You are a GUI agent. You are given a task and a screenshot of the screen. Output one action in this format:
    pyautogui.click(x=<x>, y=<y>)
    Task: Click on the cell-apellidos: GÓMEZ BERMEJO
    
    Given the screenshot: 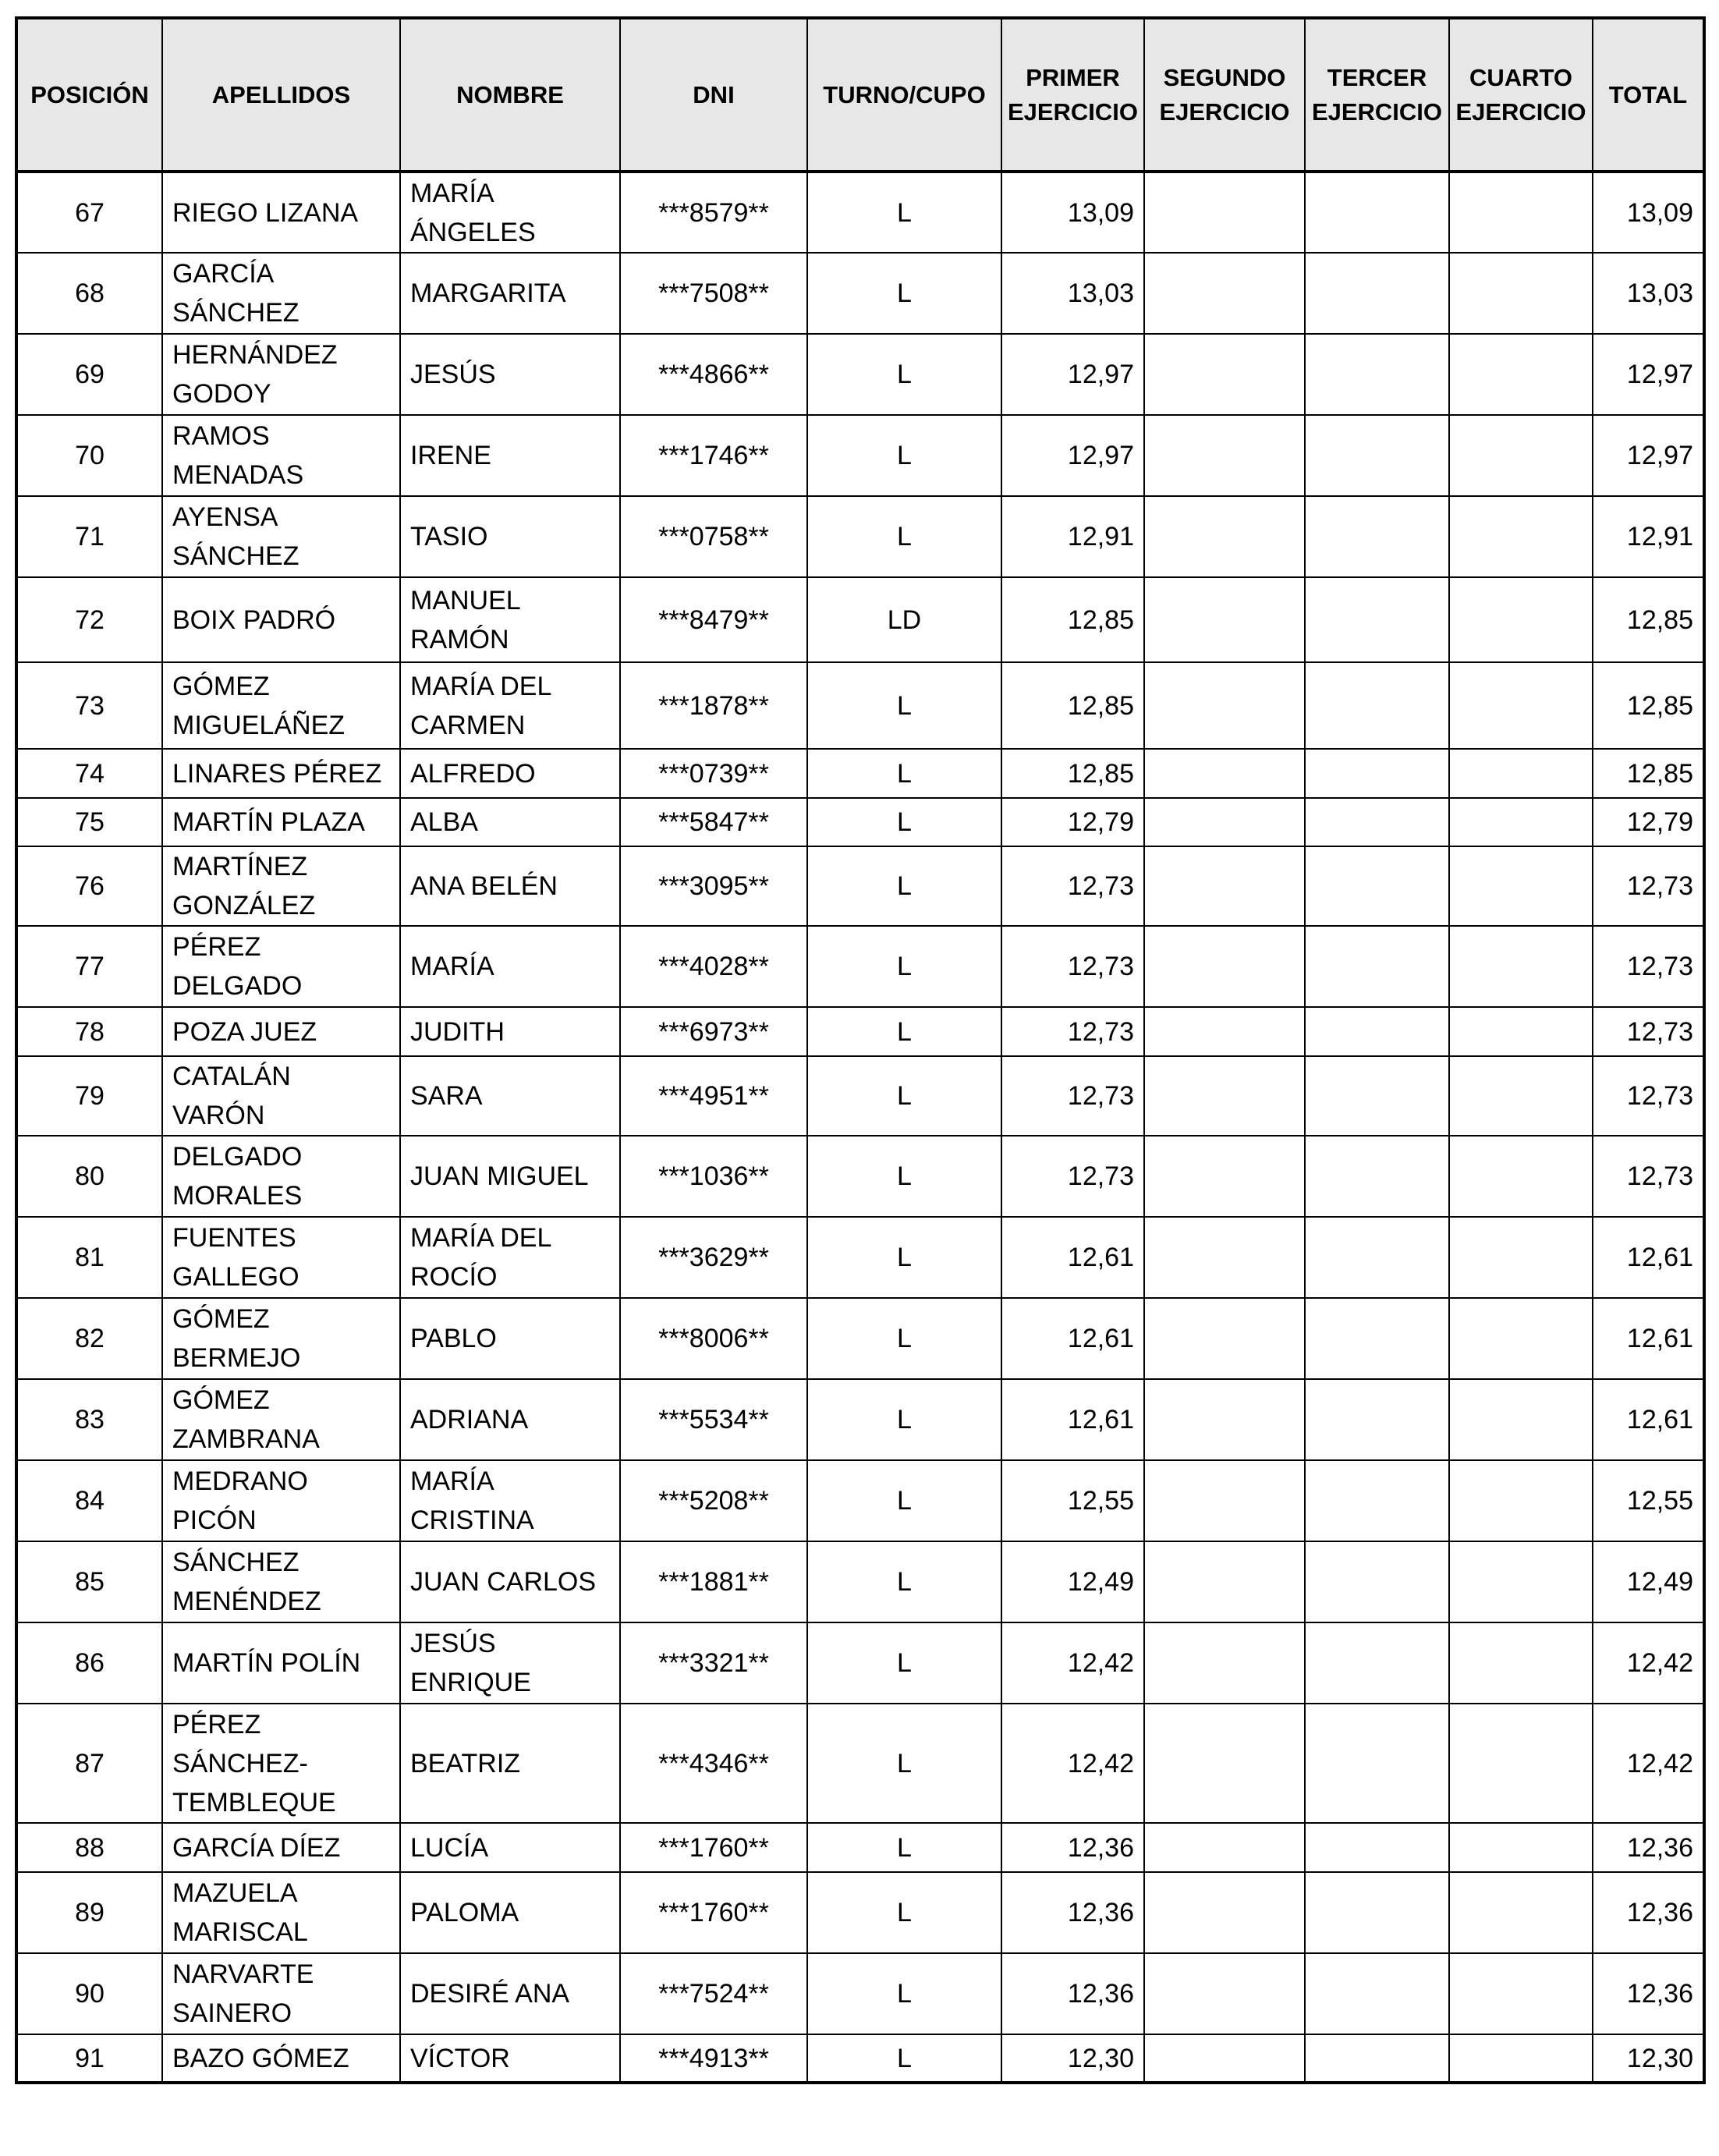 What is the action you would take?
    pyautogui.click(x=281, y=1339)
    